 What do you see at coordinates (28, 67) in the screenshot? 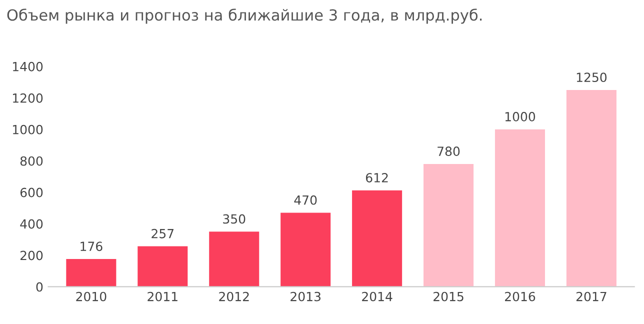
I see `y-tick-label: 1400` at bounding box center [28, 67].